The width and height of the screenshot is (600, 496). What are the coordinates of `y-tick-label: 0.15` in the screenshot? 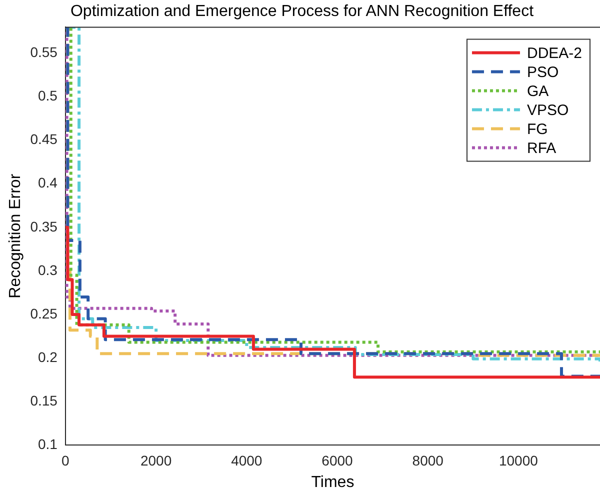 It's located at (44, 400).